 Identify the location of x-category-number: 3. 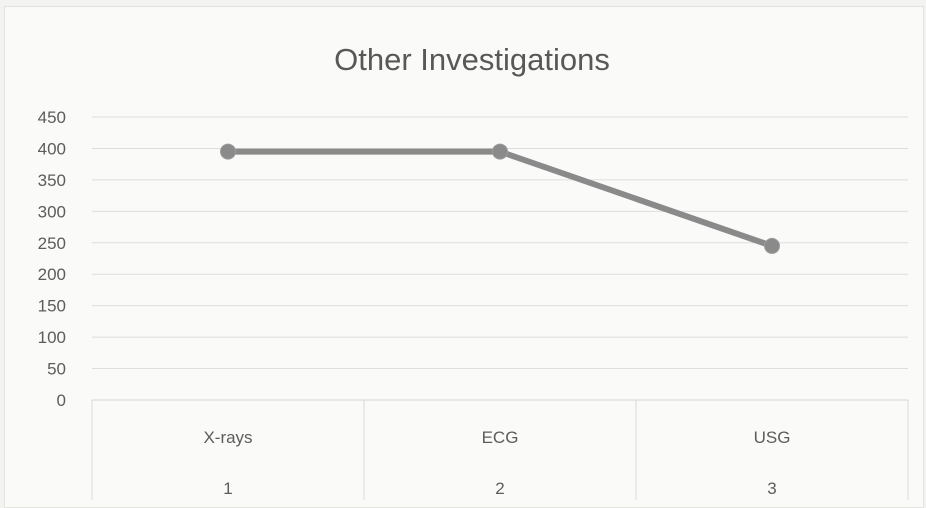
(771, 488).